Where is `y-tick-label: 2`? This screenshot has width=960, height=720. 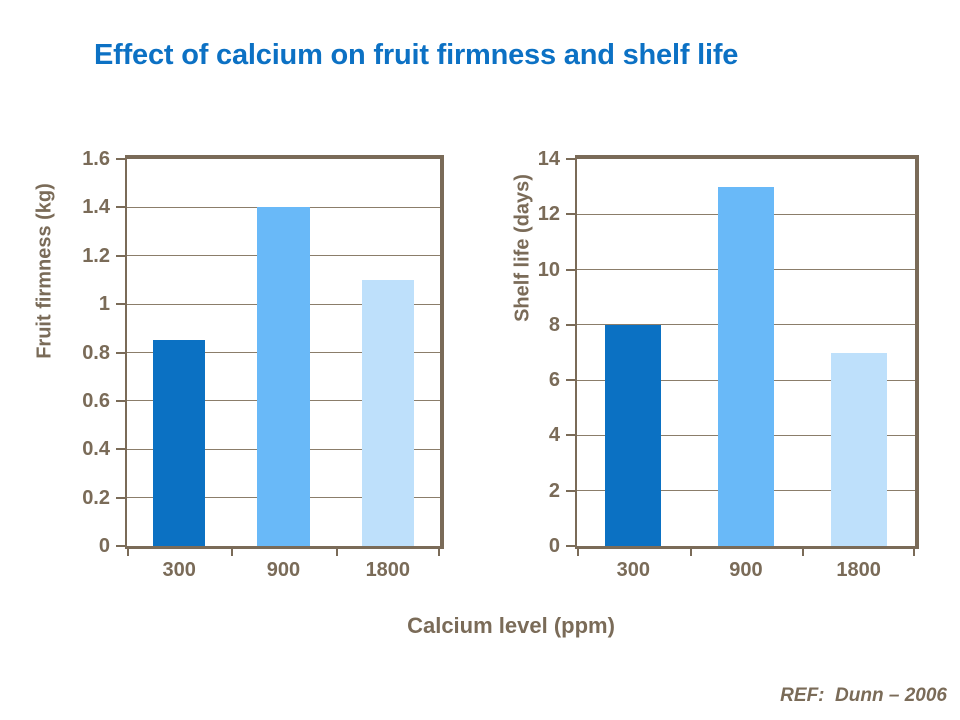
y-tick-label: 2 is located at coordinates (554, 490).